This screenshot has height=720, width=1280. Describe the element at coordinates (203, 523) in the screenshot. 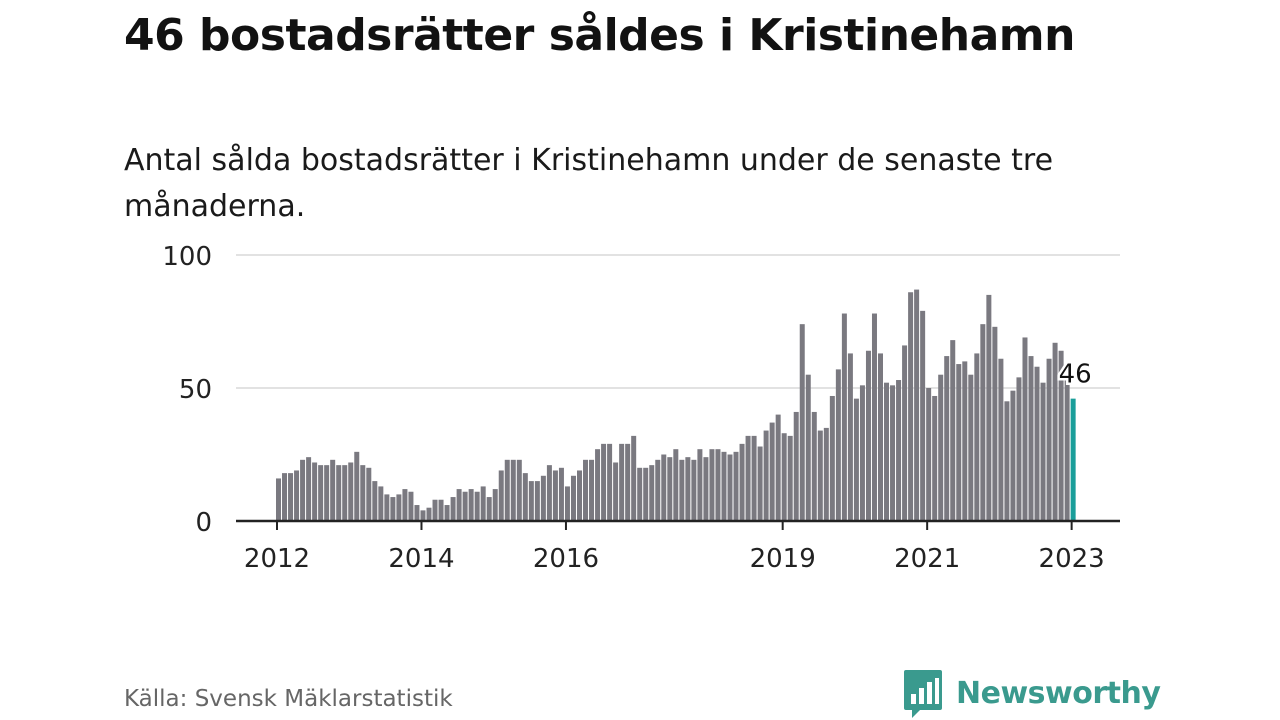

I see `y-tick-label: 0` at that location.